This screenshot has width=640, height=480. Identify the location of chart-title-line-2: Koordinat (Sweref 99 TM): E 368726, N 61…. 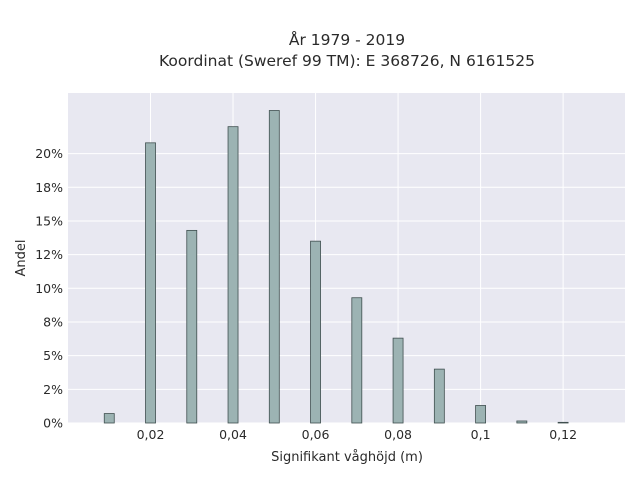
(347, 61).